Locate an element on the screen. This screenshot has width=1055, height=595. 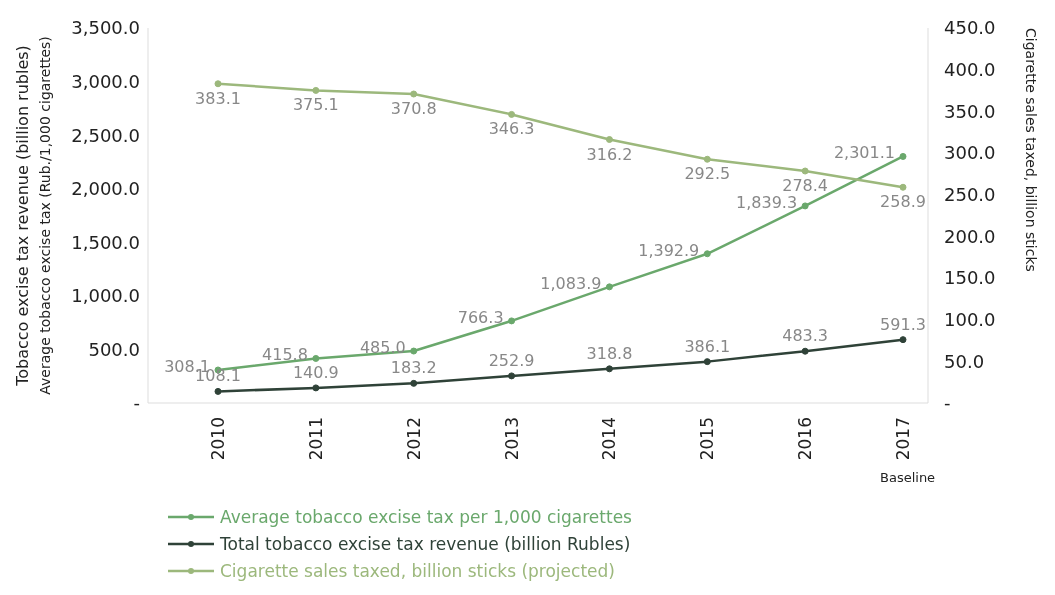
y-tick-label: 3,000.0 is located at coordinates (105, 81).